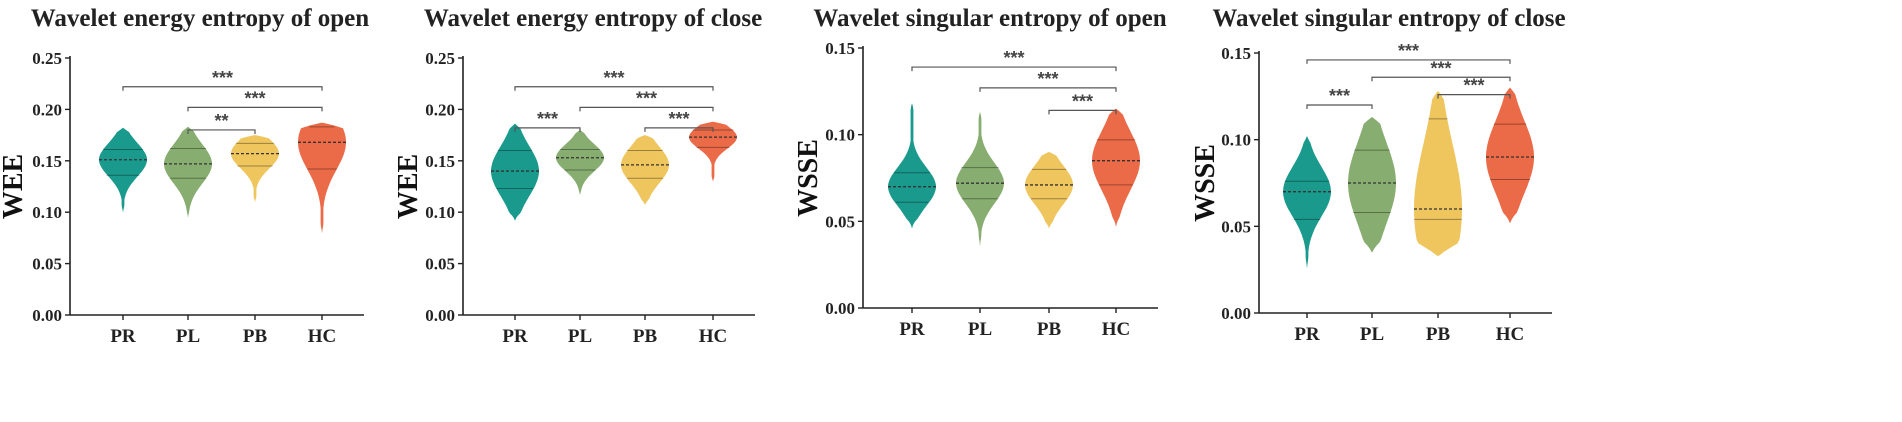 The width and height of the screenshot is (1902, 422). I want to click on chart-title: Wavelet singular entropy of close, so click(1388, 18).